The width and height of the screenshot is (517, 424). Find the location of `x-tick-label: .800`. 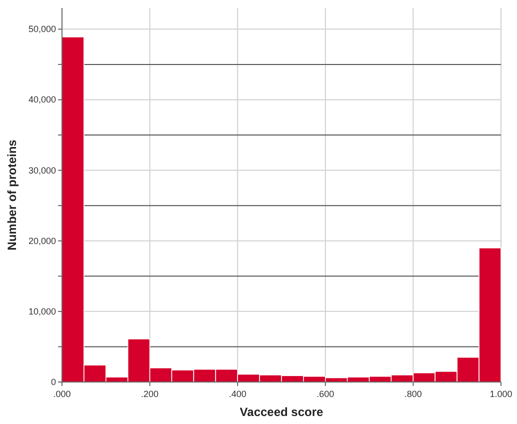

x-tick-label: .800 is located at coordinates (413, 394).